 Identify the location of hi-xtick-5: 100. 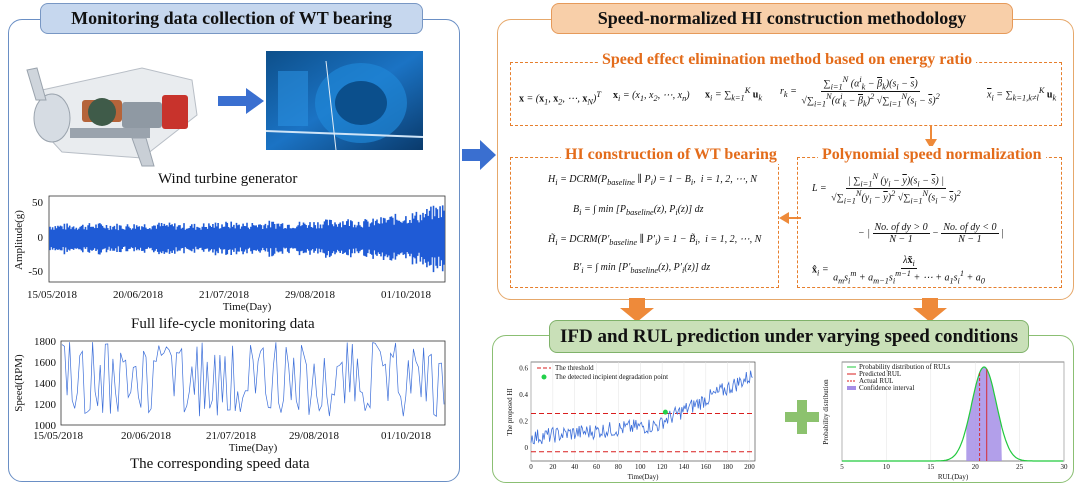
(640, 467).